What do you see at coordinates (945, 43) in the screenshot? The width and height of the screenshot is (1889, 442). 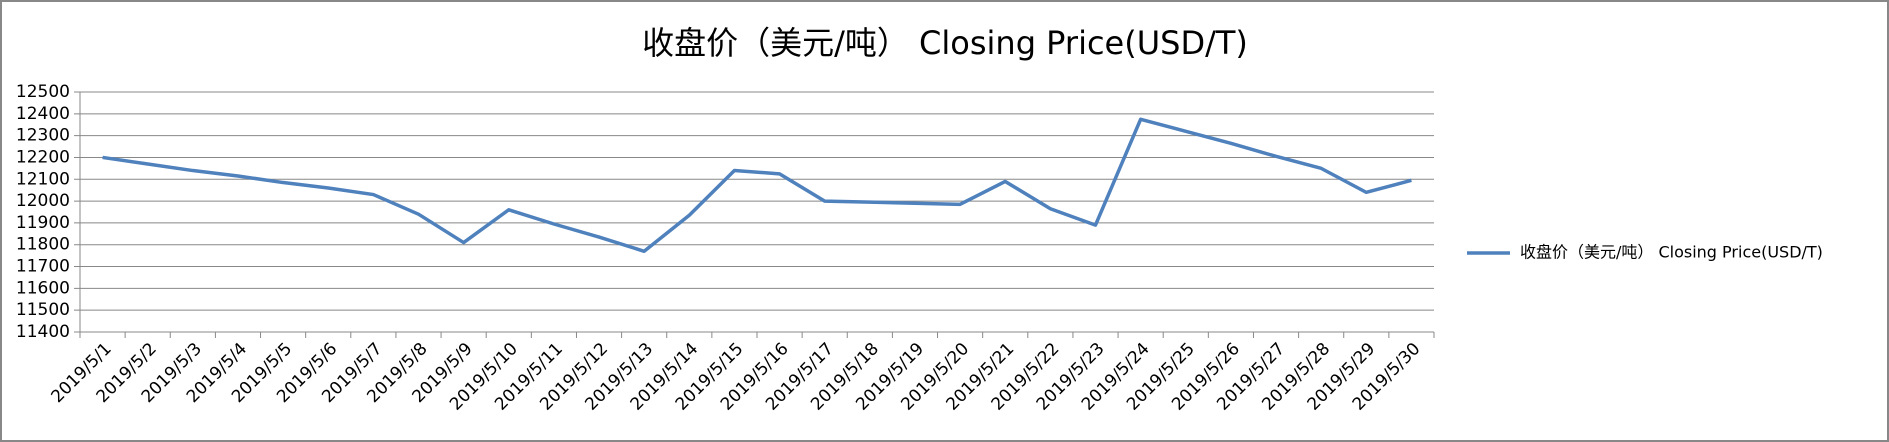 I see `chart-title: 收盘价（美元/吨） Closing Price(USD/T)` at bounding box center [945, 43].